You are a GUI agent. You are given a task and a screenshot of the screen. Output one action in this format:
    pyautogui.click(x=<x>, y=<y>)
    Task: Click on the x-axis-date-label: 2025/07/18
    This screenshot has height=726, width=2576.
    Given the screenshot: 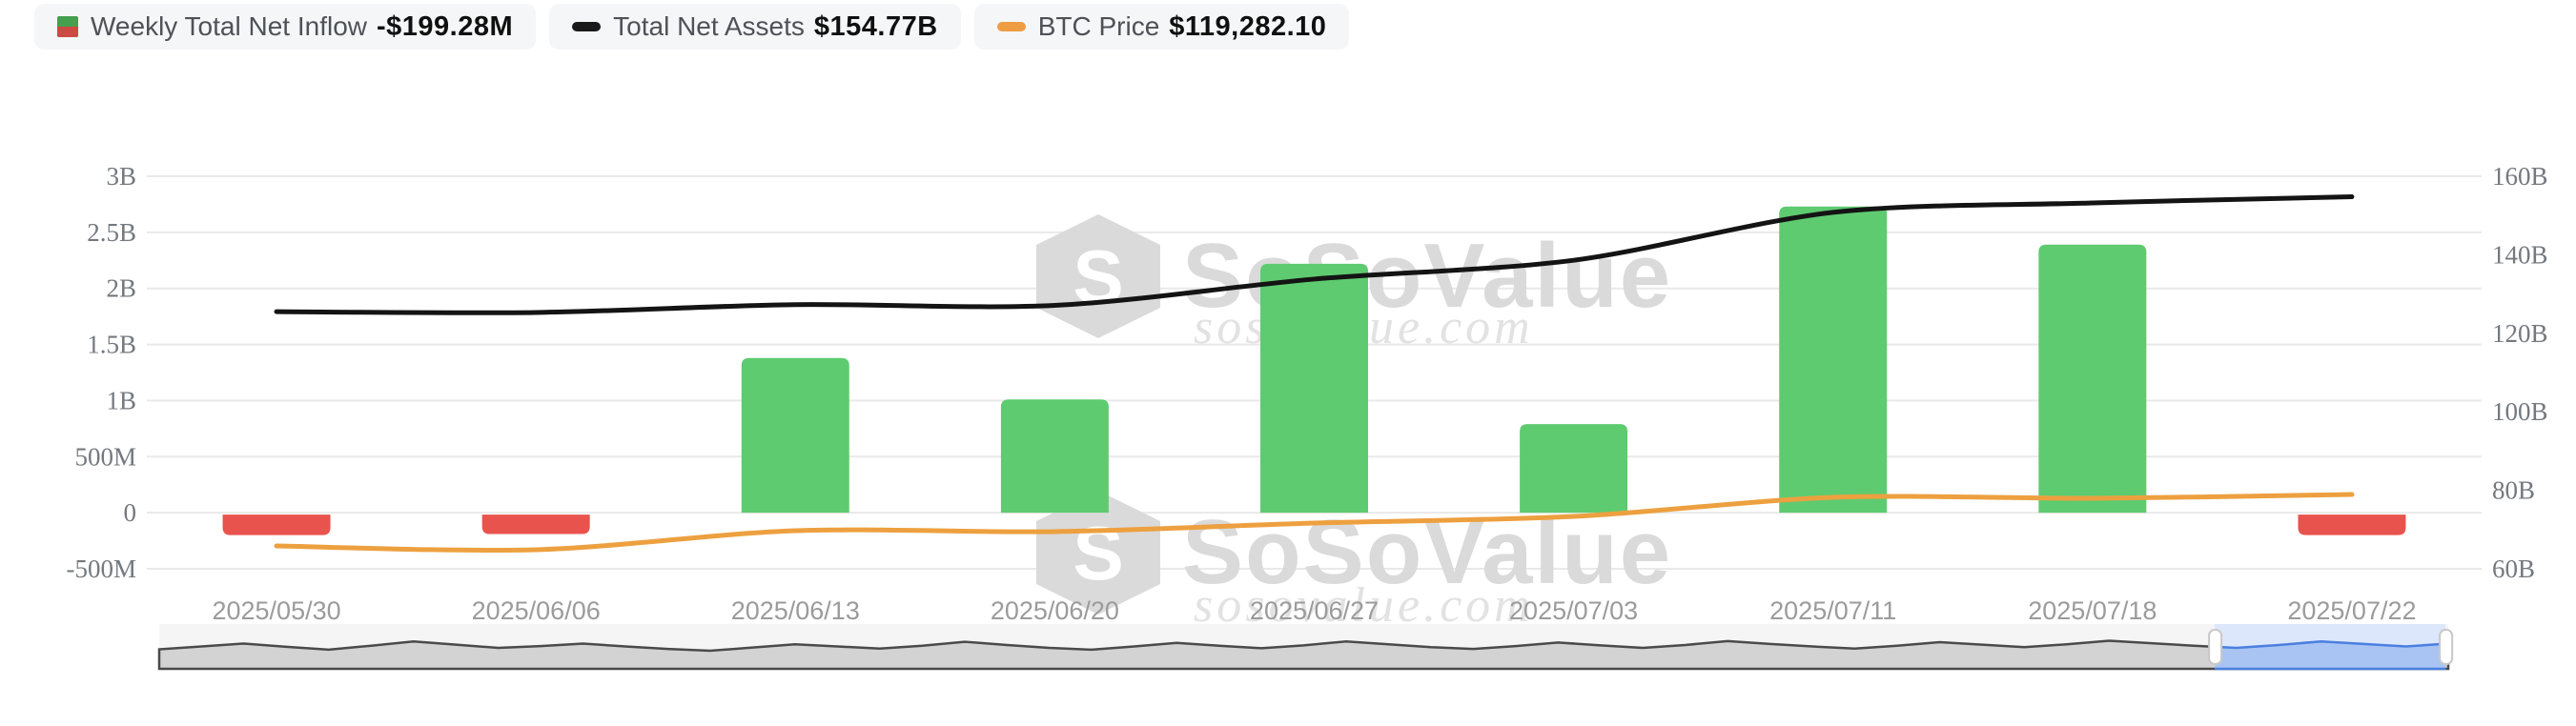 What is the action you would take?
    pyautogui.click(x=2092, y=610)
    